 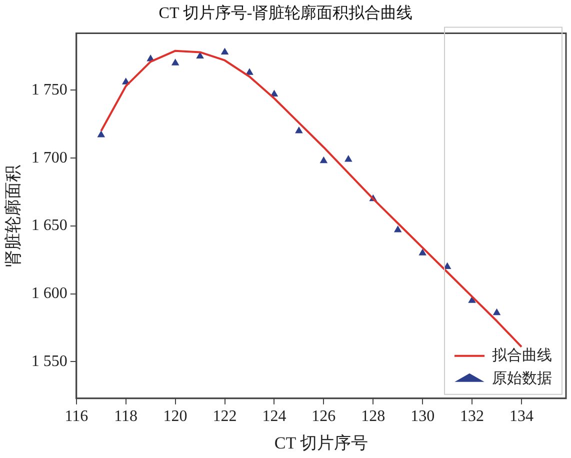 I want to click on chart-title: CT 切片序号-肾脏轮廓面积拟合曲线, so click(x=285, y=13).